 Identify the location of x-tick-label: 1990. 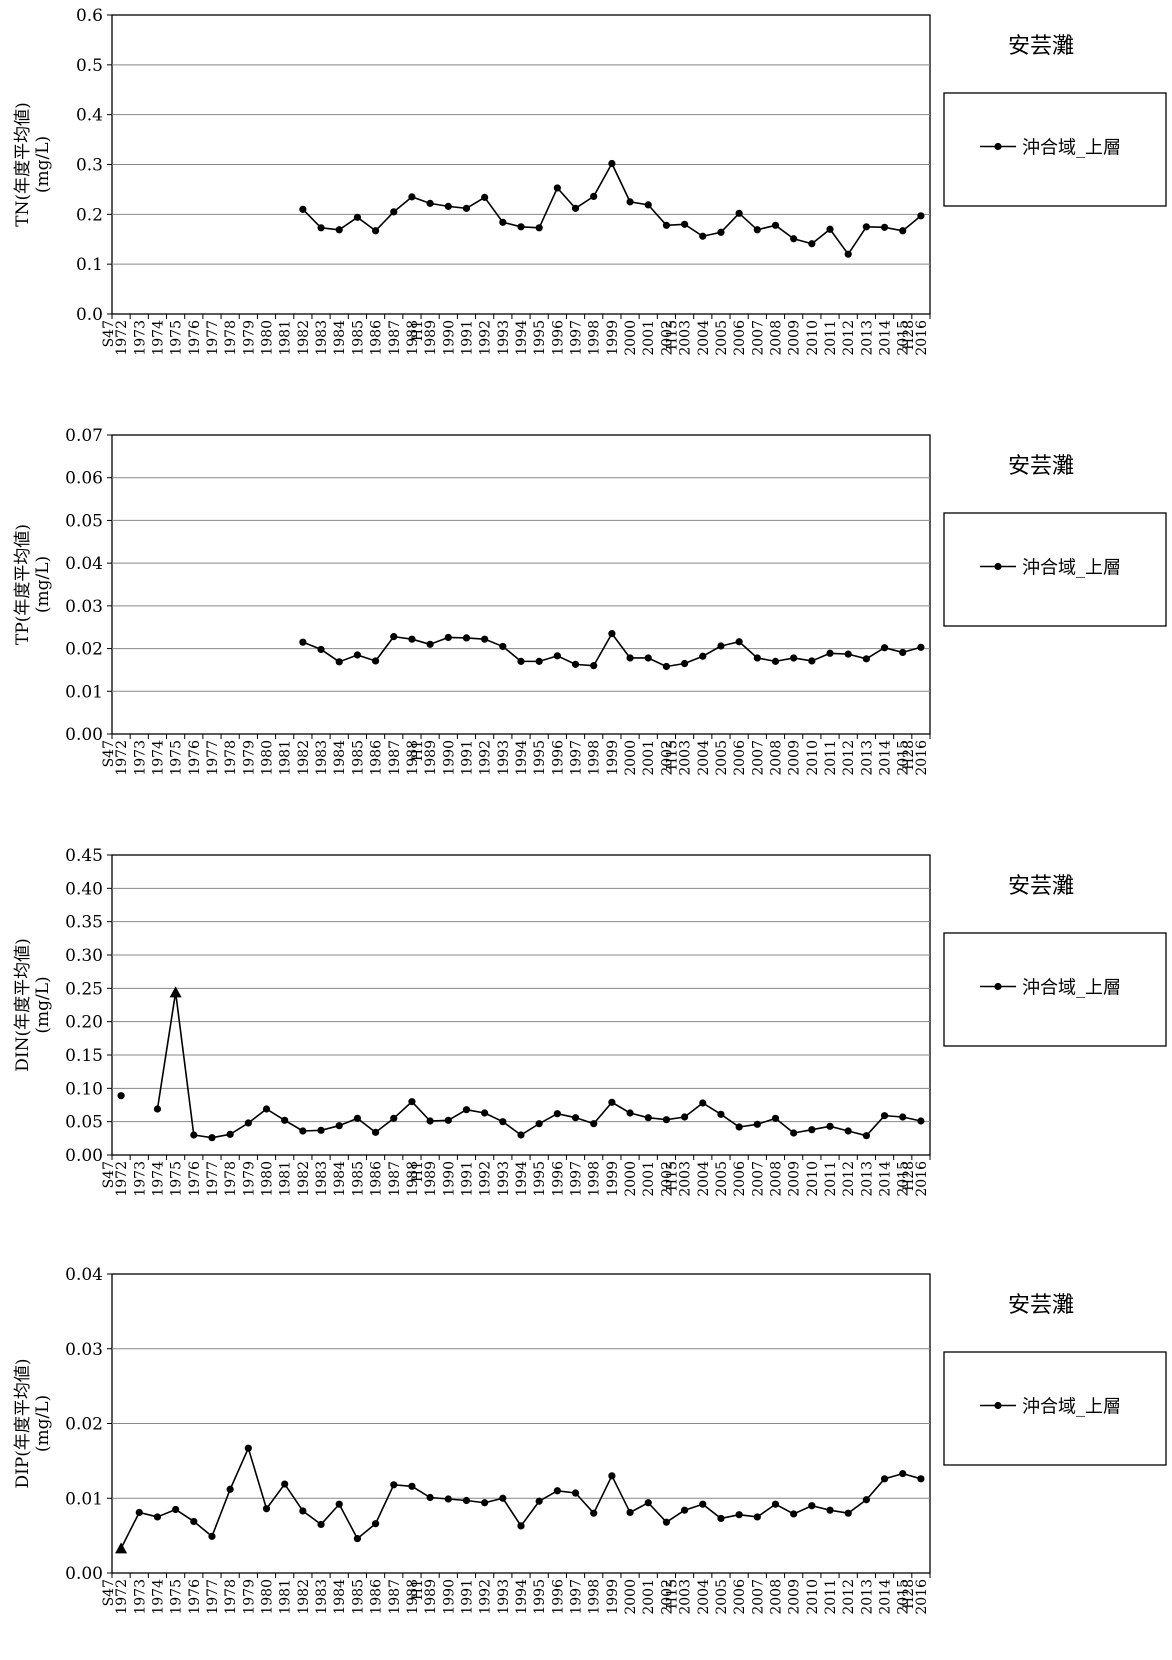
(449, 338).